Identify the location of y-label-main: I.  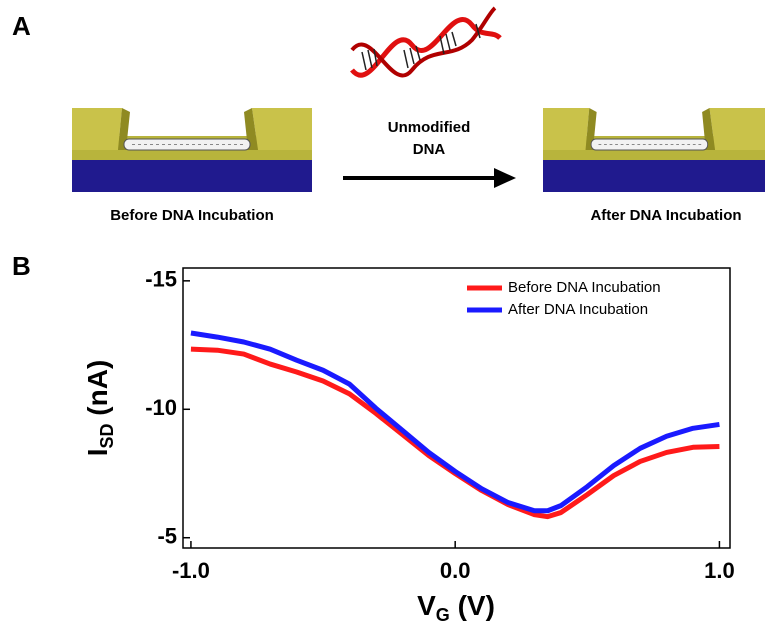
(97, 453).